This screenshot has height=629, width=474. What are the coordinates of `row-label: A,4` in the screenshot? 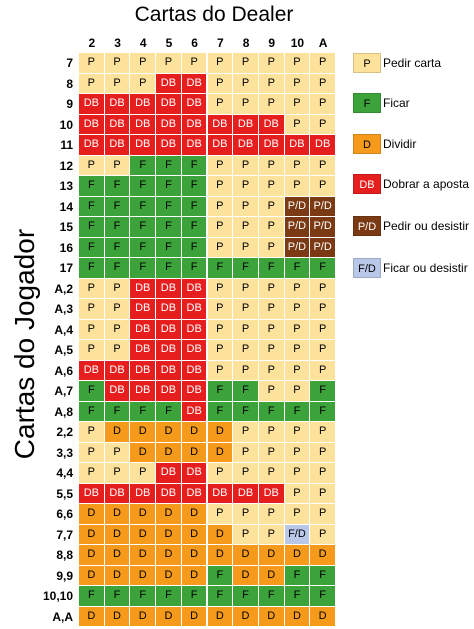 It's located at (63, 329).